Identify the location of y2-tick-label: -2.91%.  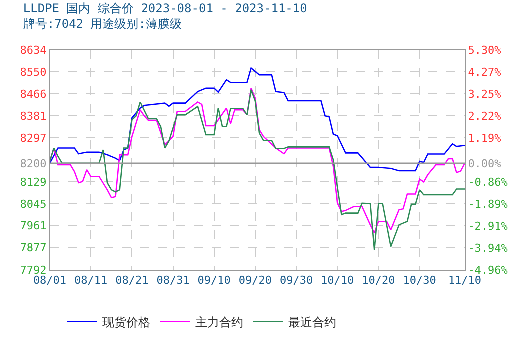
(488, 226).